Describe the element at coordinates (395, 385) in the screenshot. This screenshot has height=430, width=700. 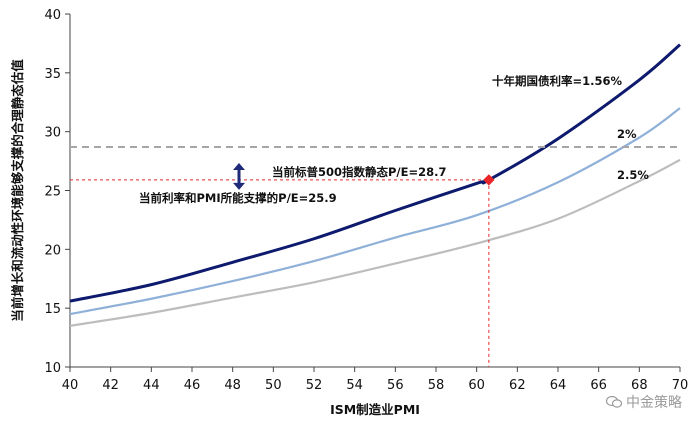
I see `x-tick-label: 56` at that location.